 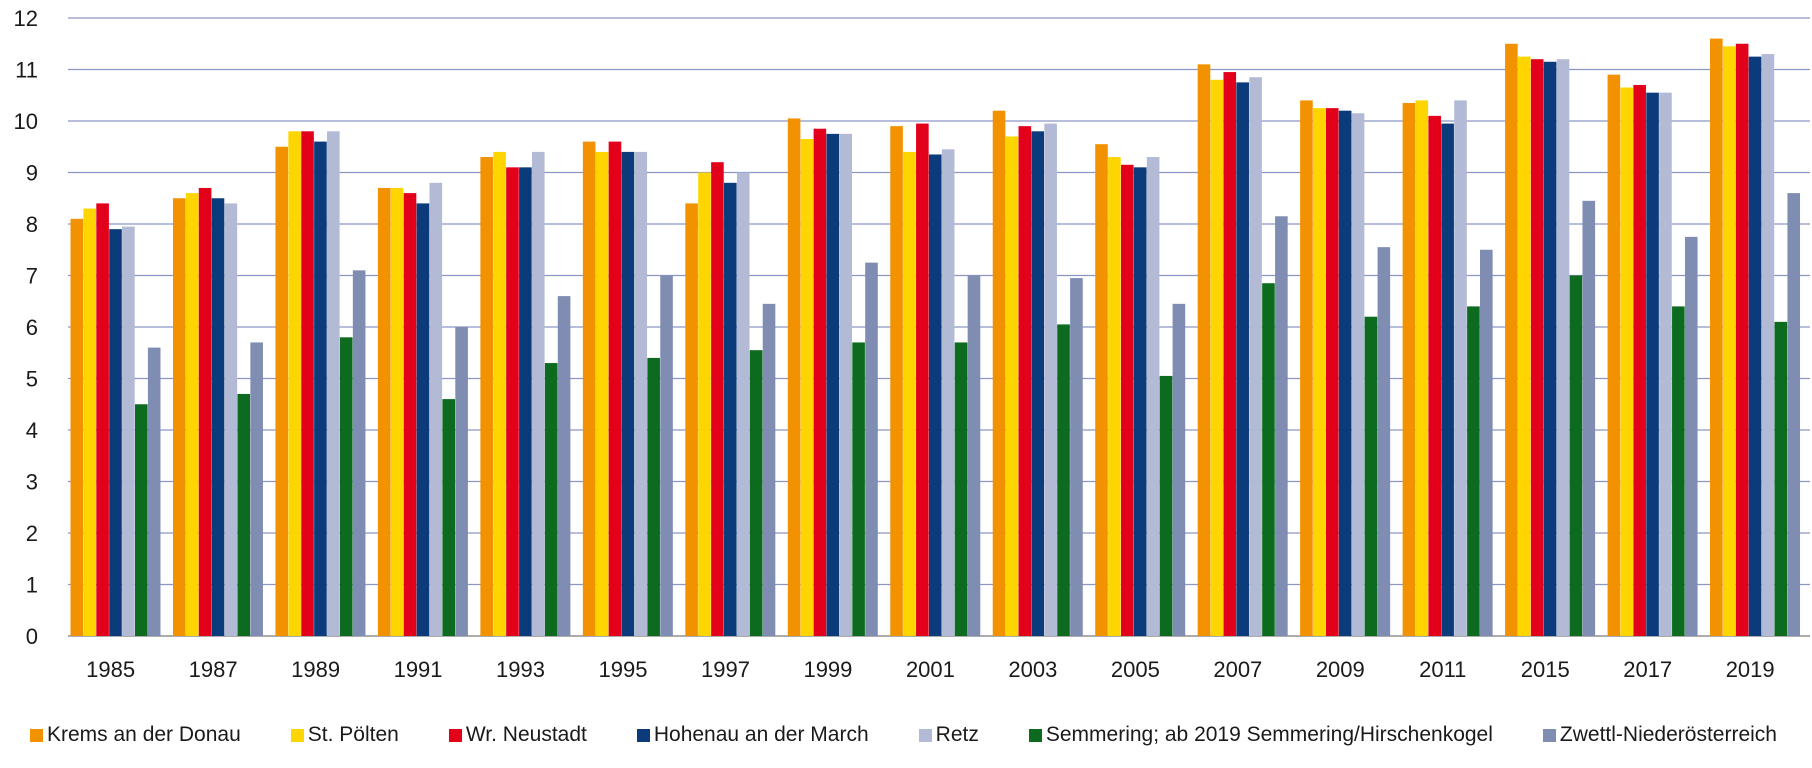 What do you see at coordinates (761, 734) in the screenshot?
I see `legend-label: Hohenau an der March` at bounding box center [761, 734].